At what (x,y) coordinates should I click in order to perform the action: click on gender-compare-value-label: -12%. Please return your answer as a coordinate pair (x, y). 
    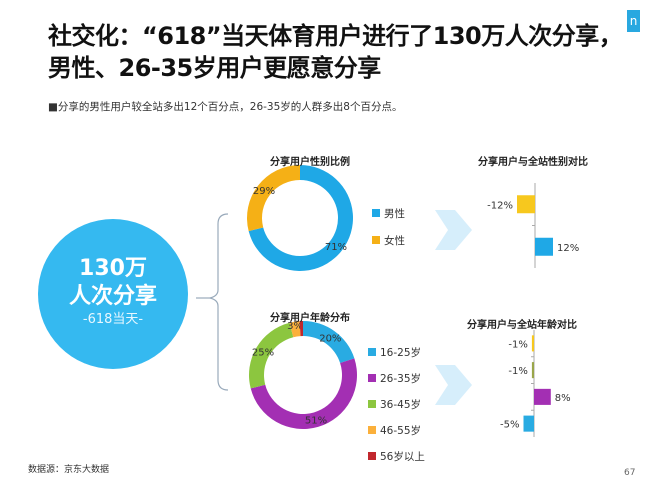
    Looking at the image, I should click on (500, 205).